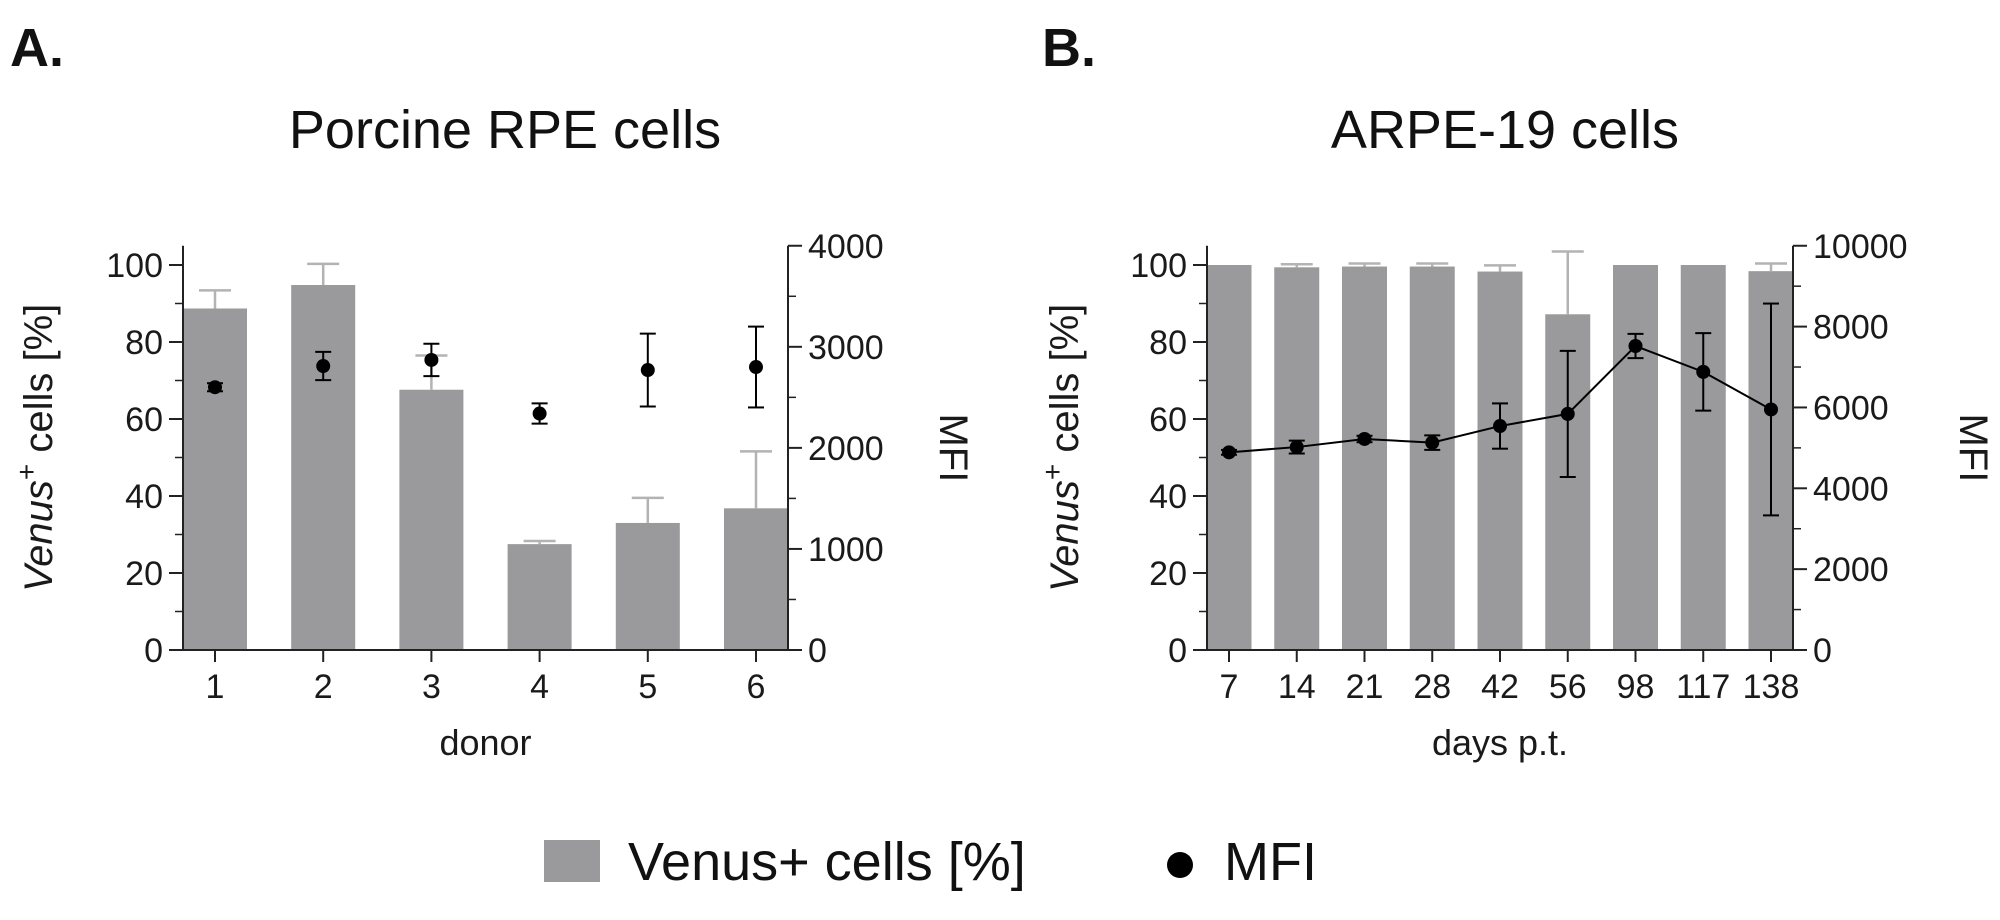  I want to click on y-tick-label-b-80: 80, so click(1168, 343).